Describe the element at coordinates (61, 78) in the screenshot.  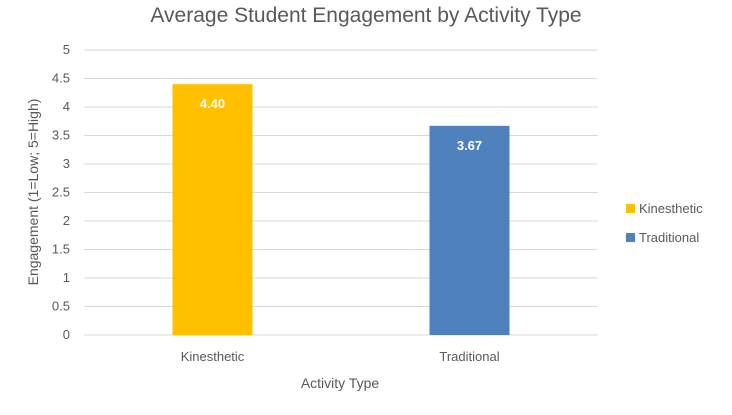
I see `y-tick-label-9: 4.5` at that location.